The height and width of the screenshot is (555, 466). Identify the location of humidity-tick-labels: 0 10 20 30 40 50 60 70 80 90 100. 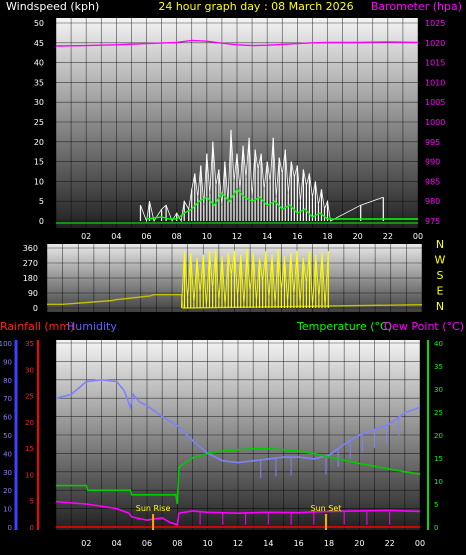
(6, 436).